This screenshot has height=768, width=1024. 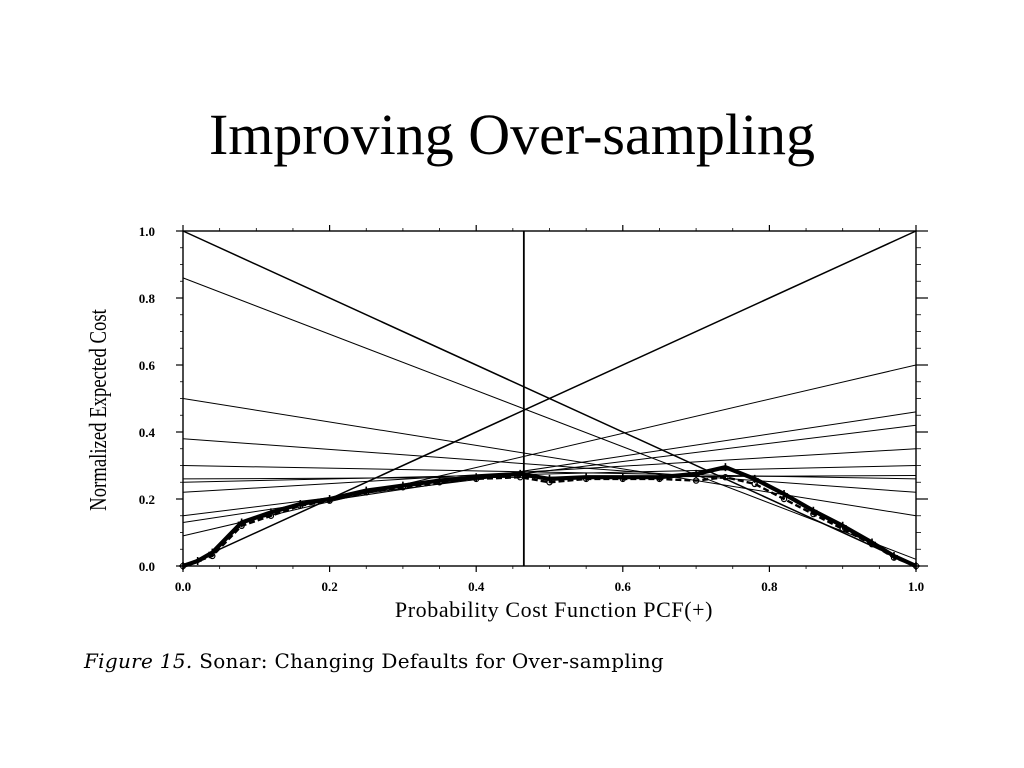 What do you see at coordinates (98, 410) in the screenshot?
I see `y-axis-label: Normalized Expected Cost` at bounding box center [98, 410].